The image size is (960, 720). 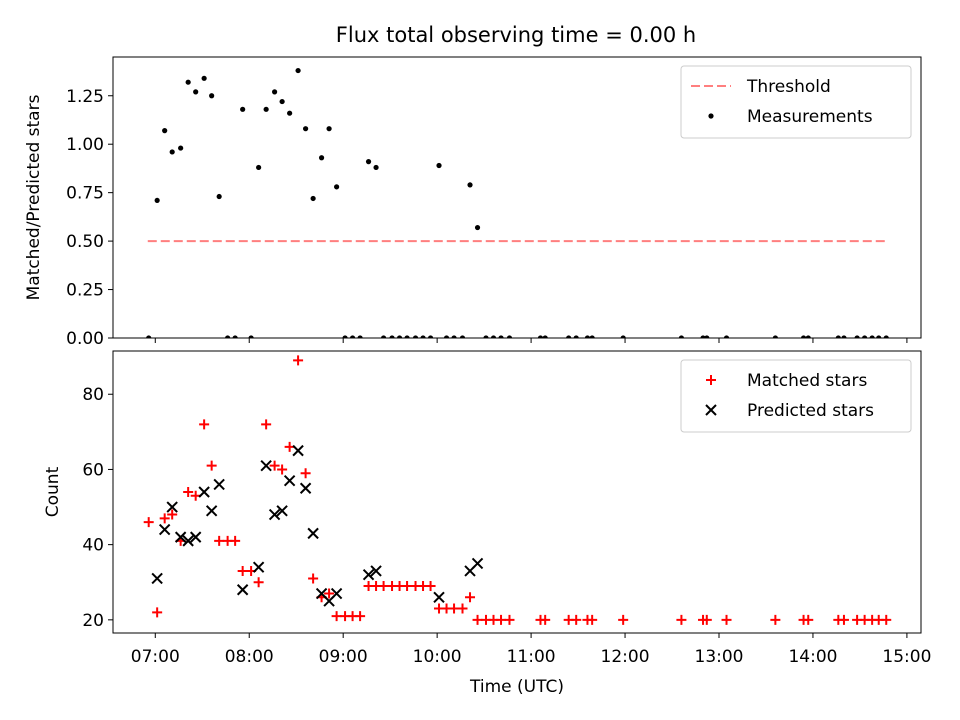 I want to click on x-tick-label: 11:00, so click(x=531, y=657).